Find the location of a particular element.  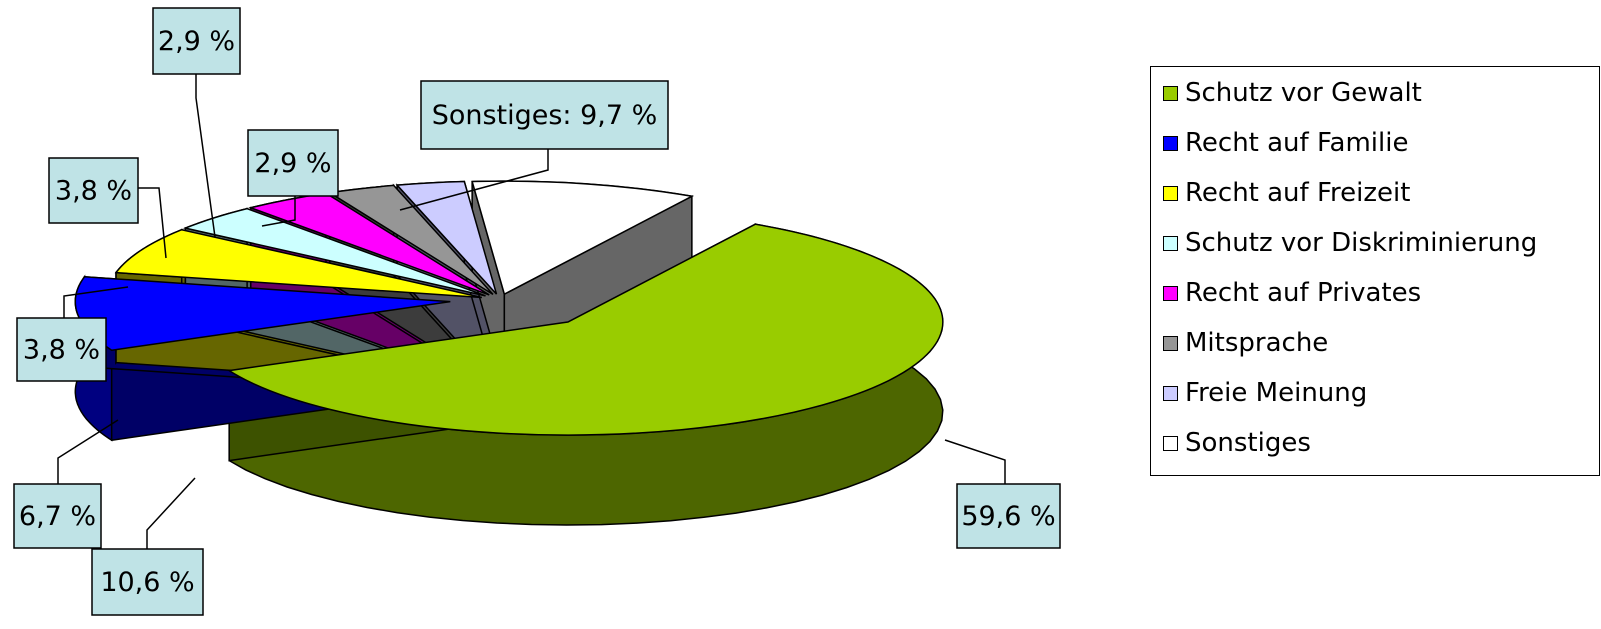

legend-item-recht-auf-freizeit: Recht auf Freizeit is located at coordinates (1286, 193).